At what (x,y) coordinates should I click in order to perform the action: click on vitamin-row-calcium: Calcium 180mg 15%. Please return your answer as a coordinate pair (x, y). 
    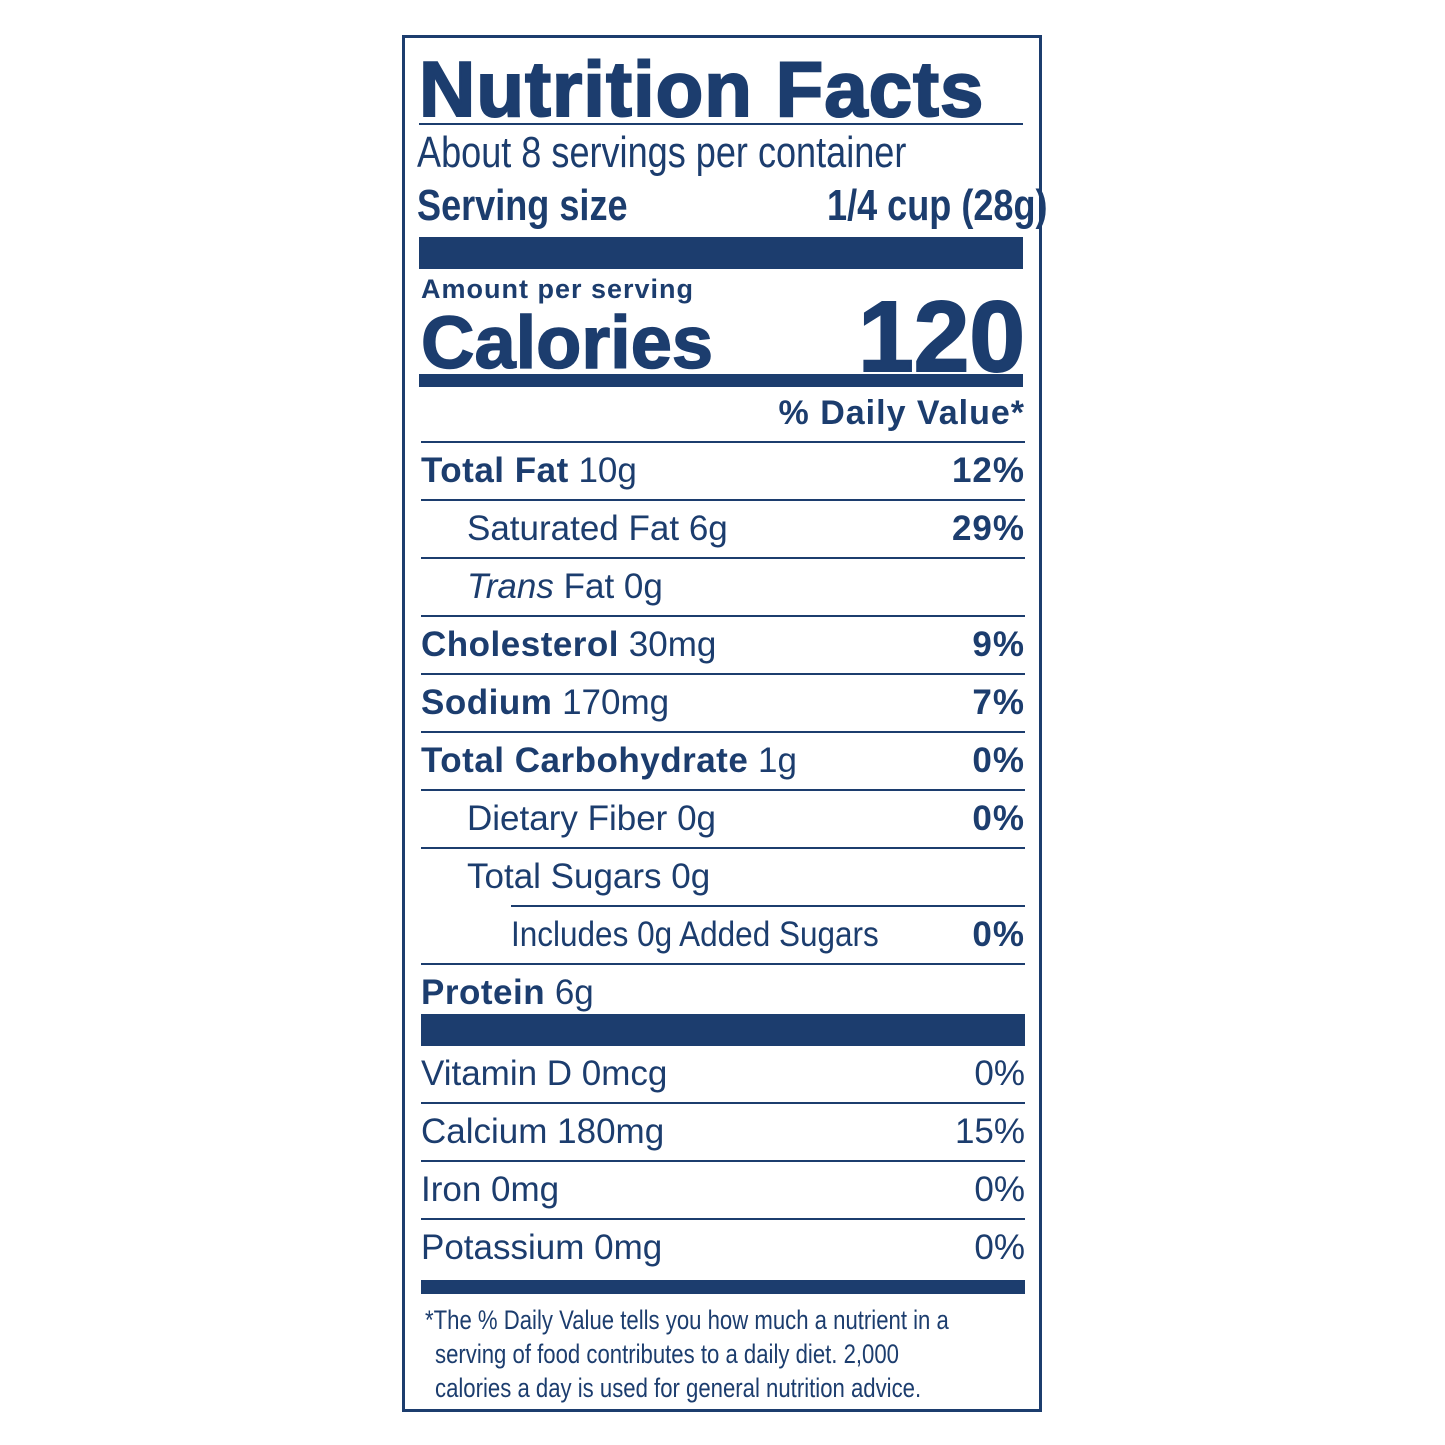
    Looking at the image, I should click on (723, 1131).